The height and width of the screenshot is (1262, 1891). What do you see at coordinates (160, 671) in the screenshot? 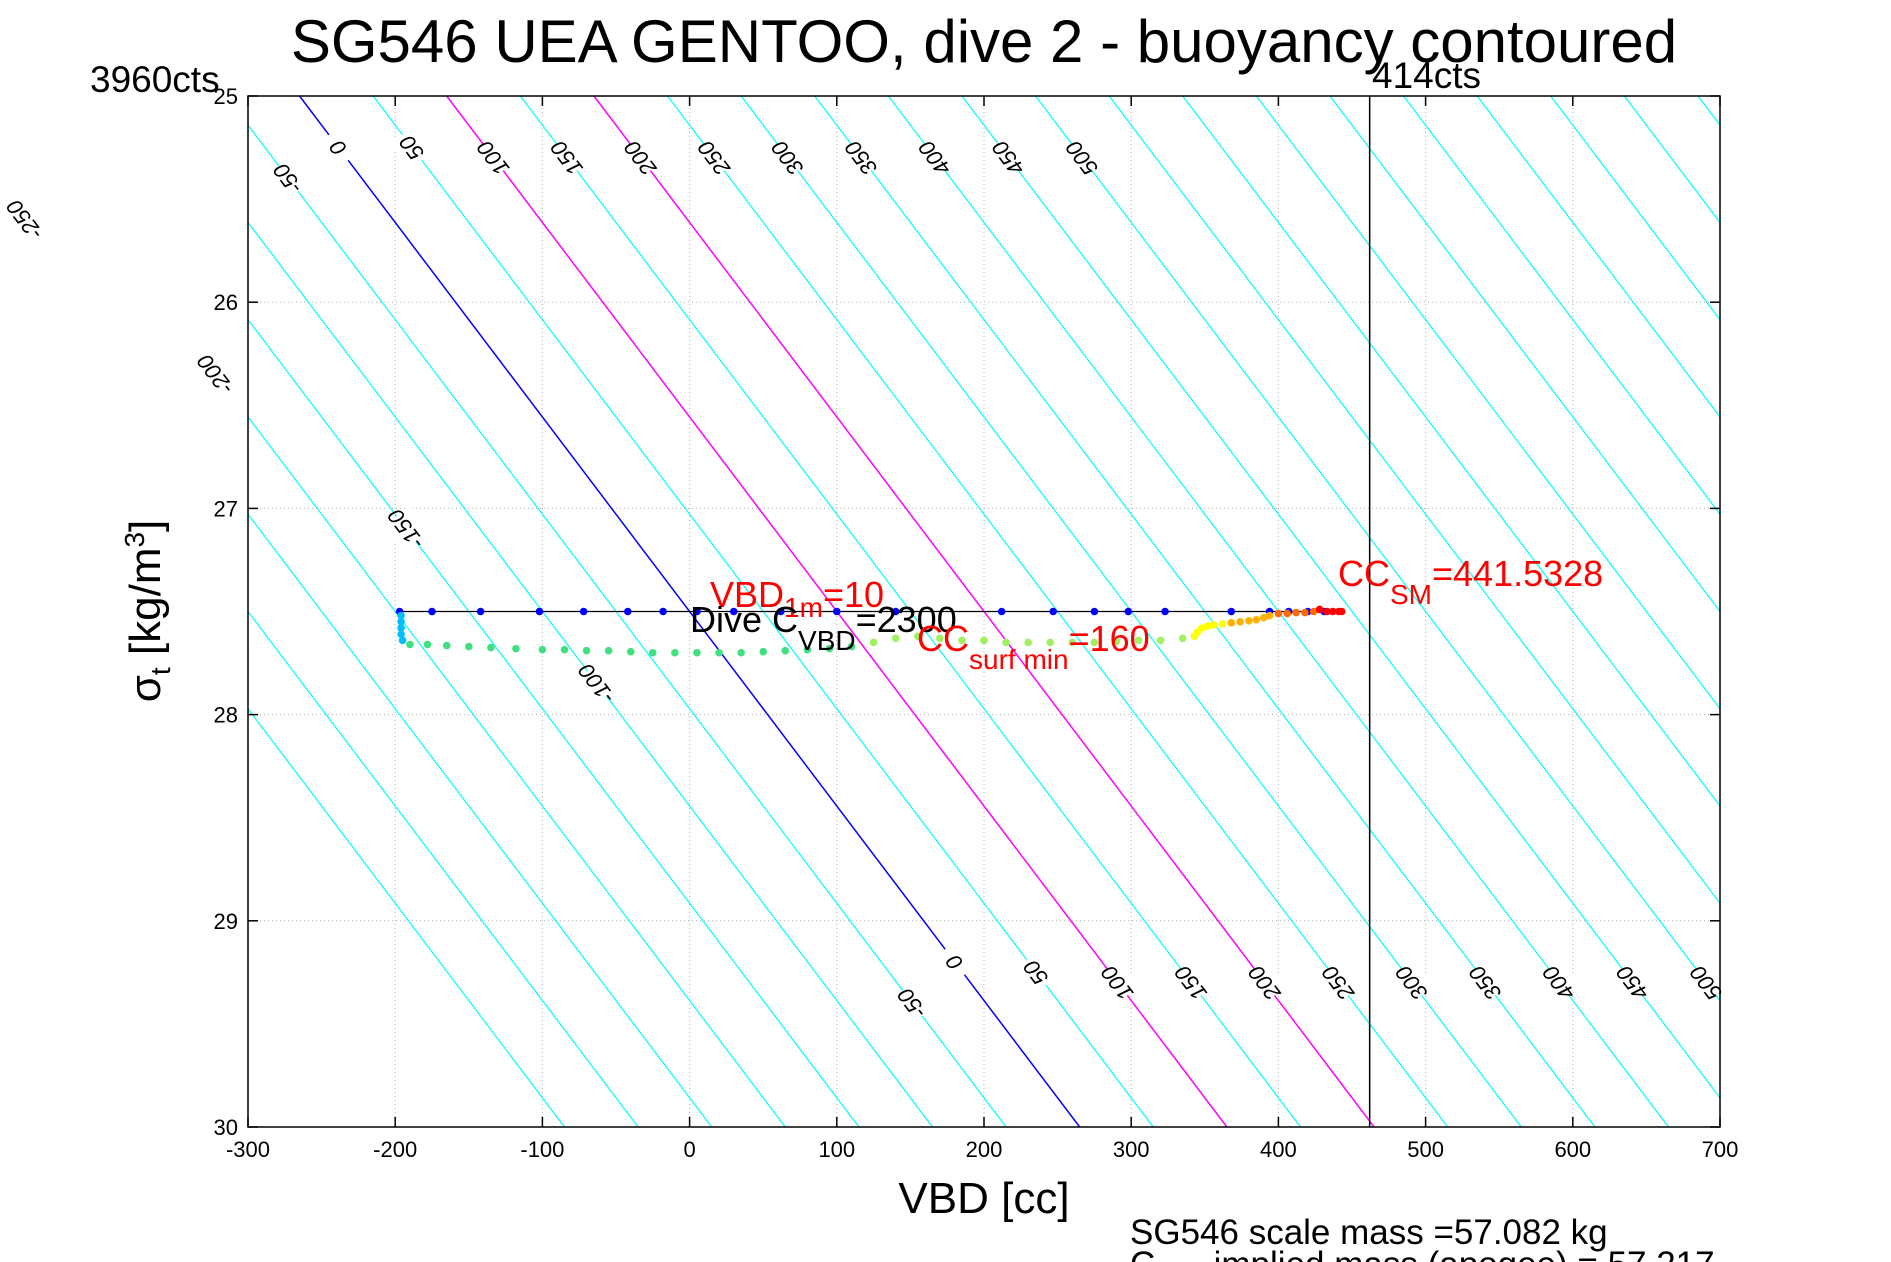
I see `y-label-sub: t` at bounding box center [160, 671].